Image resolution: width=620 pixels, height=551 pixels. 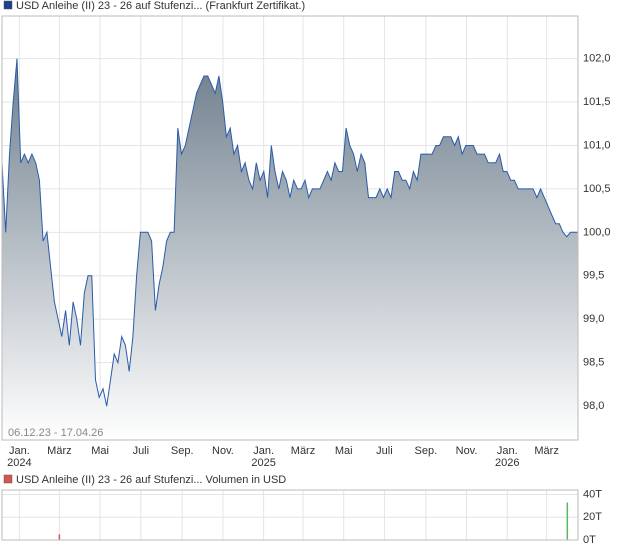 I want to click on y-tick-label: 98,0, so click(x=593, y=406).